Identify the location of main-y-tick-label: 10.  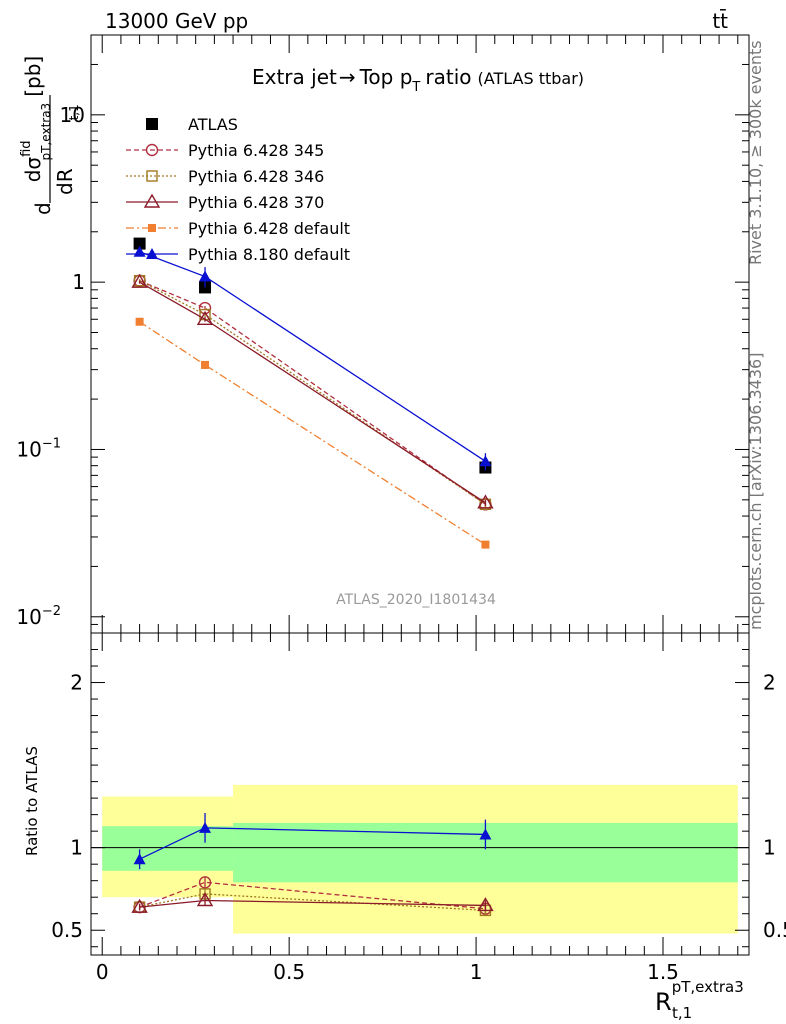
(72, 115).